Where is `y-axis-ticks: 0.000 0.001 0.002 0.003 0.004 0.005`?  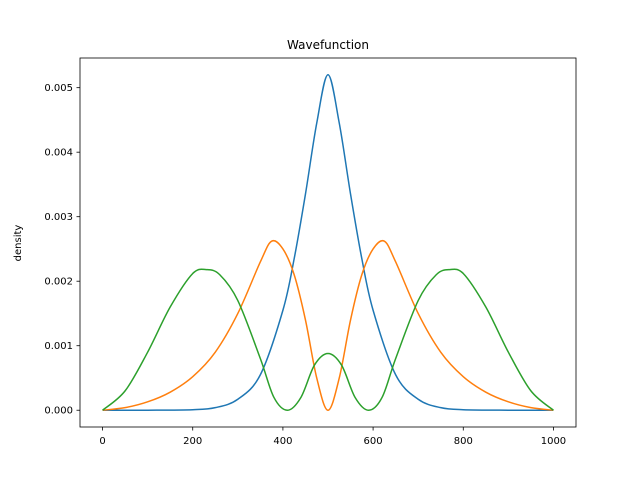 y-axis-ticks: 0.000 0.001 0.002 0.003 0.004 0.005 is located at coordinates (62, 250).